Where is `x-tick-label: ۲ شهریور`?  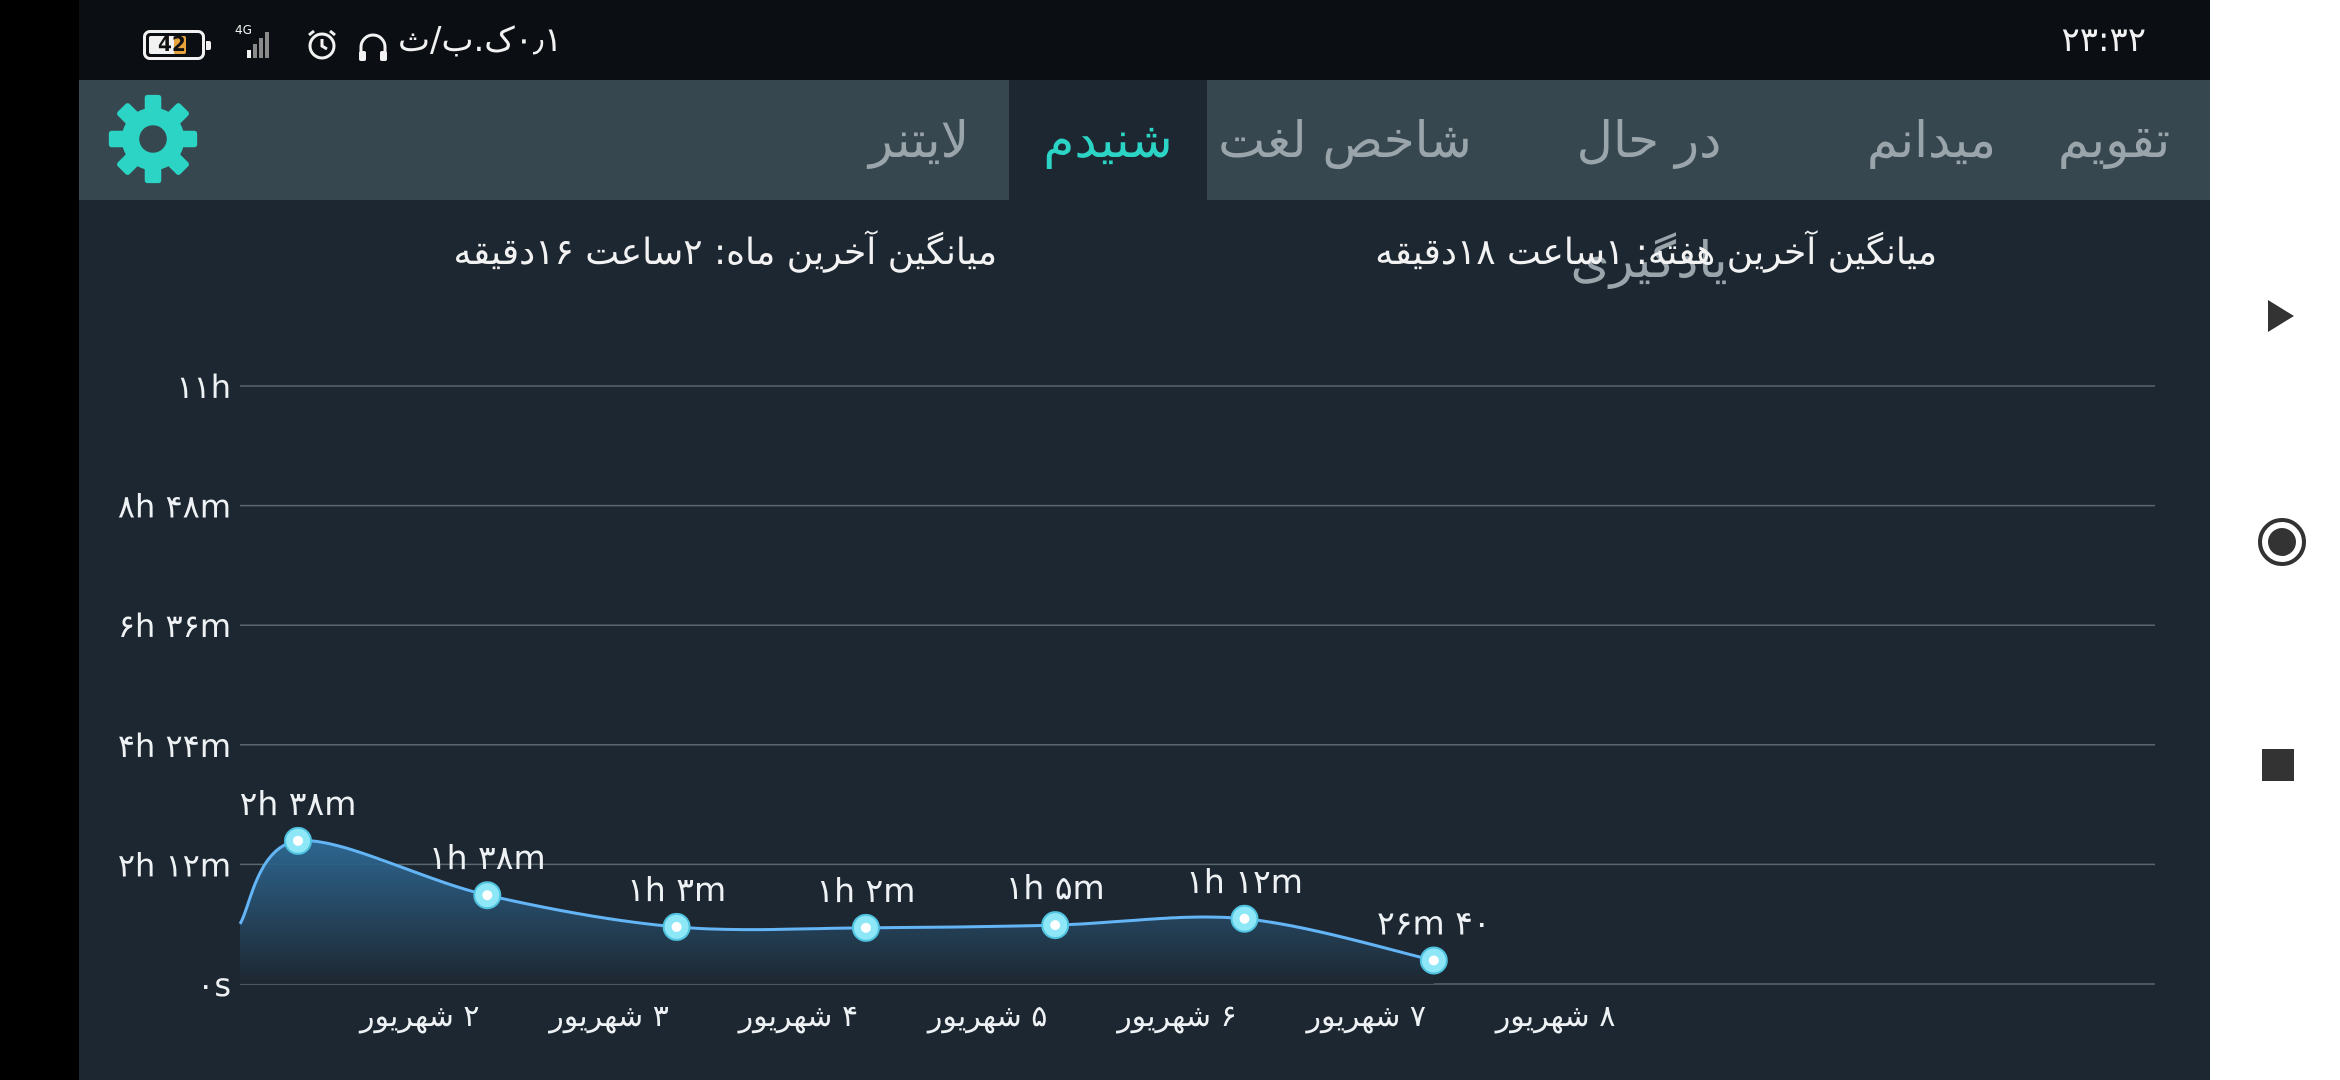 x-tick-label: ۲ شهریور is located at coordinates (419, 1016).